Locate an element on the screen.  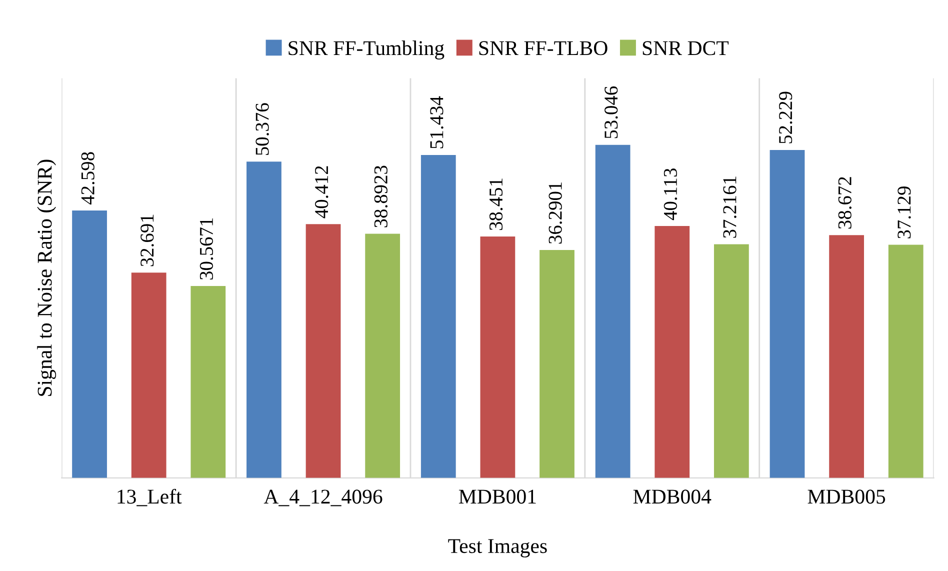
data-label: 42.598 is located at coordinates (87, 178).